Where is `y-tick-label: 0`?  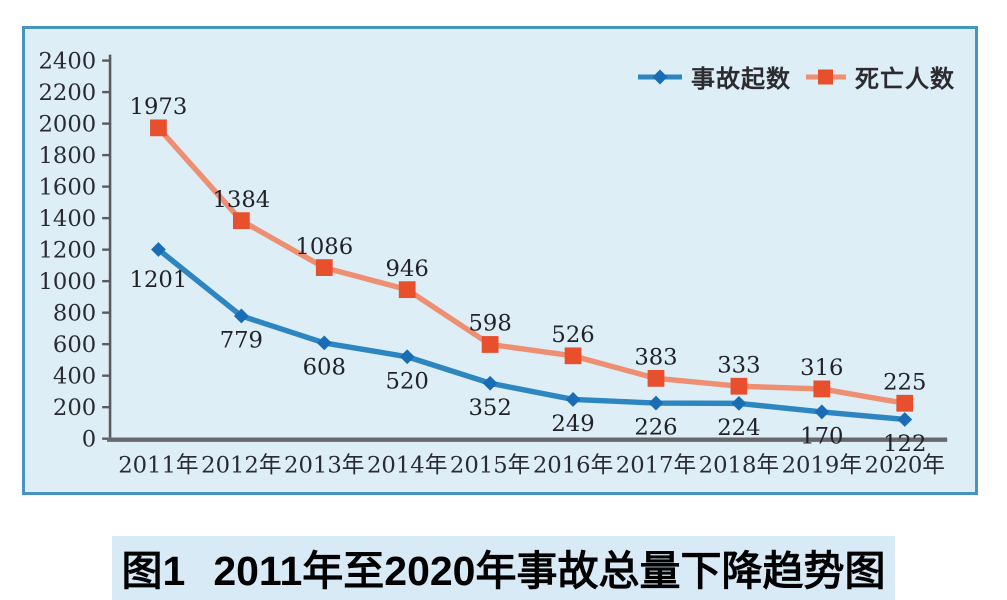
y-tick-label: 0 is located at coordinates (89, 440).